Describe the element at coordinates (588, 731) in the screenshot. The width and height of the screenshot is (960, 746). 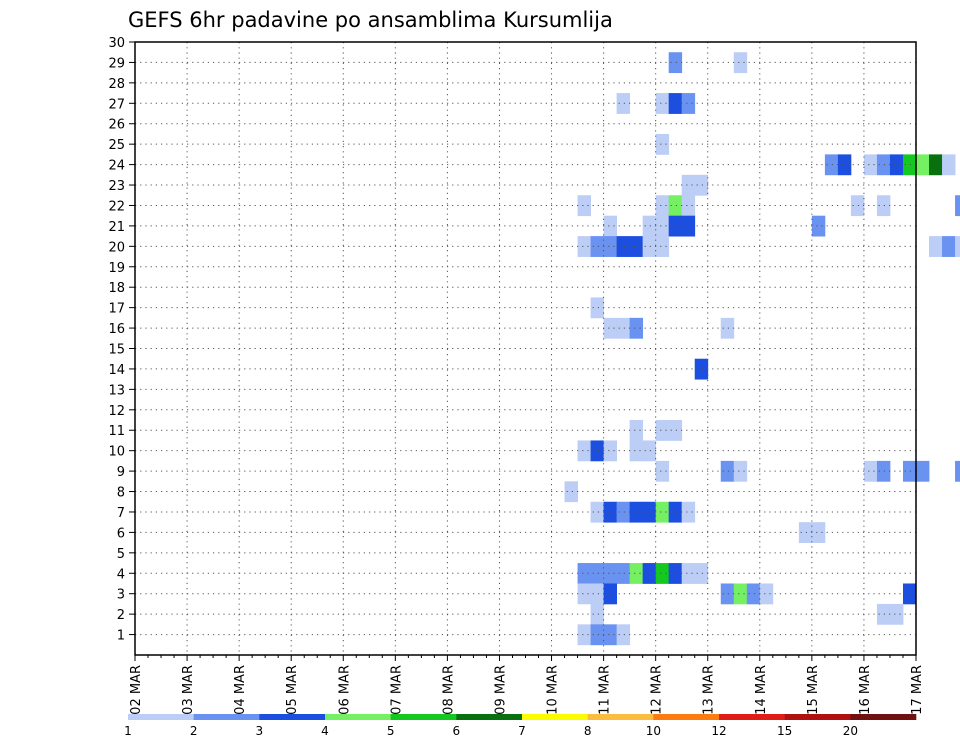
I see `colorbar-label: 8` at that location.